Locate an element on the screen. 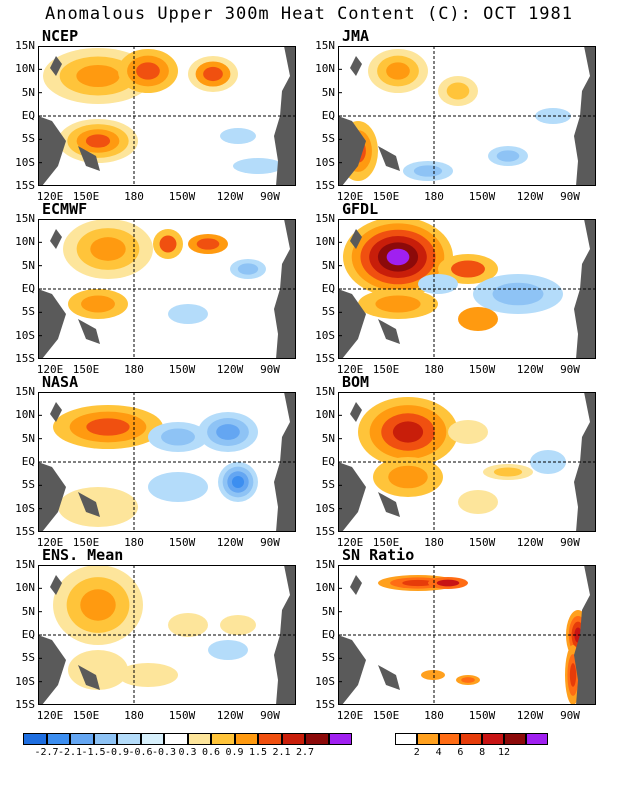 Image resolution: width=618 pixels, height=800 pixels. panel-label: BOM is located at coordinates (356, 382).